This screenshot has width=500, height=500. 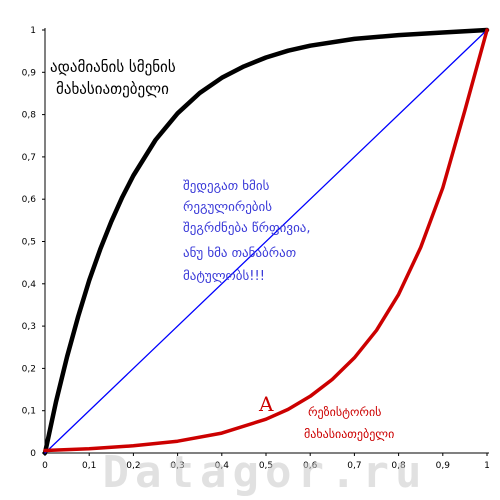 I want to click on x-tick-label: 1, so click(x=487, y=466).